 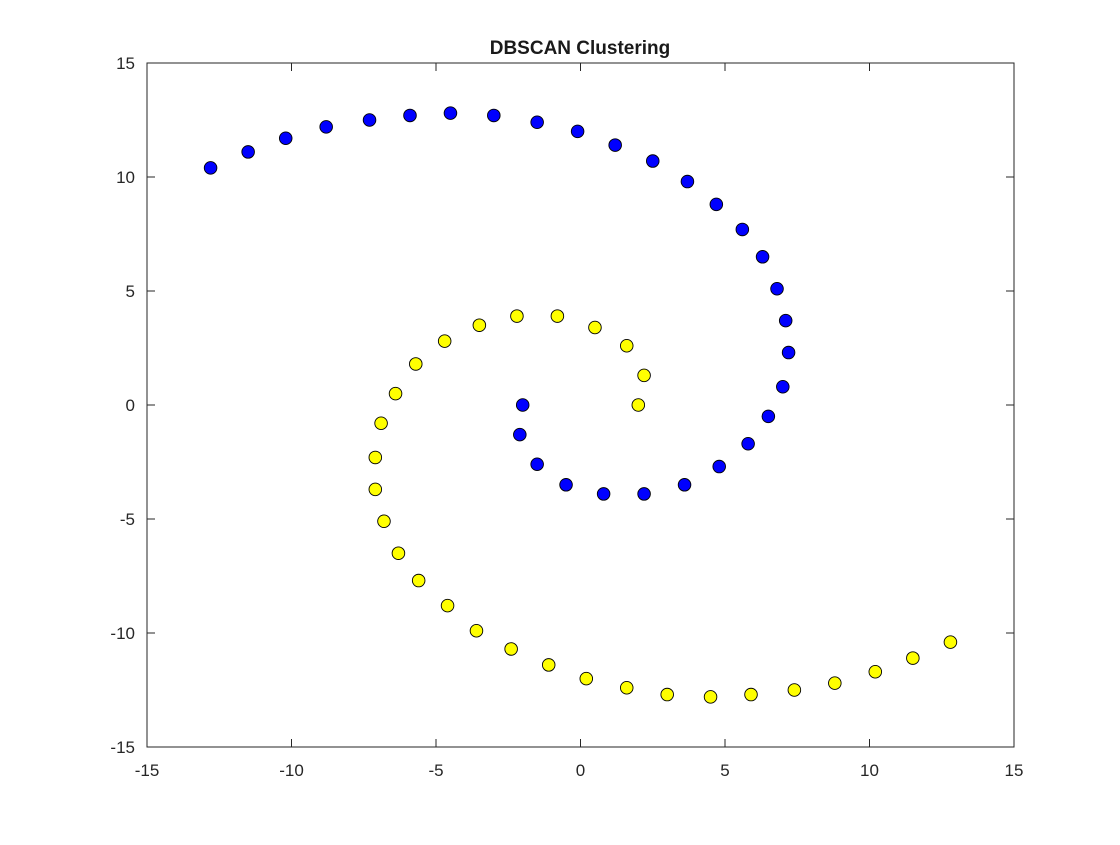 I want to click on x-axis: -15 -10 -5 0 5 10 15, so click(x=579, y=770).